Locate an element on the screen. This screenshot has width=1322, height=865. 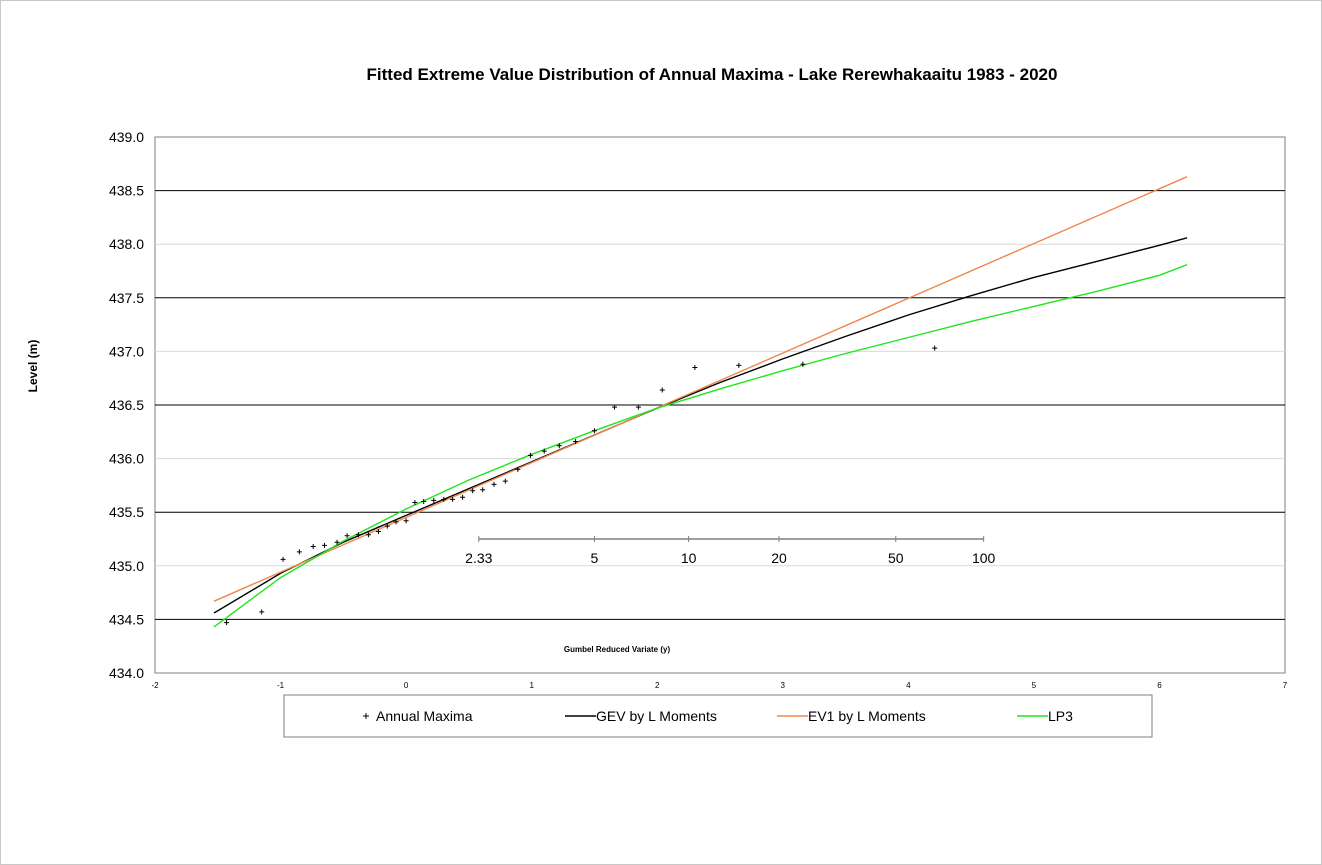
x-tick-label: 1 is located at coordinates (531, 685).